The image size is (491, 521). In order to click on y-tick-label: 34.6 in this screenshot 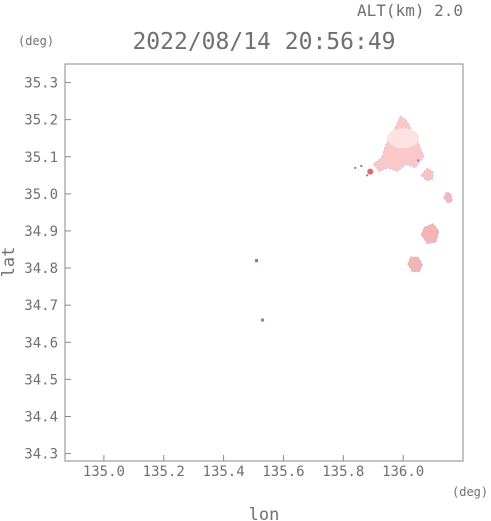, I will do `click(41, 343)`.